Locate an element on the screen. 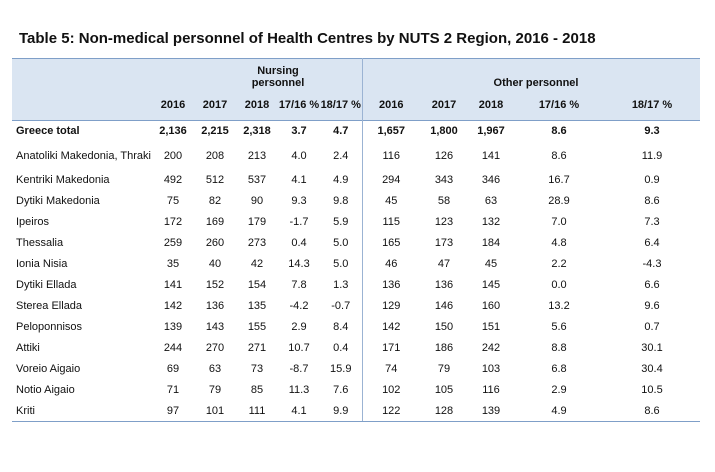 Image resolution: width=715 pixels, height=472 pixels. region-name: Peloponnisos is located at coordinates (49, 327).